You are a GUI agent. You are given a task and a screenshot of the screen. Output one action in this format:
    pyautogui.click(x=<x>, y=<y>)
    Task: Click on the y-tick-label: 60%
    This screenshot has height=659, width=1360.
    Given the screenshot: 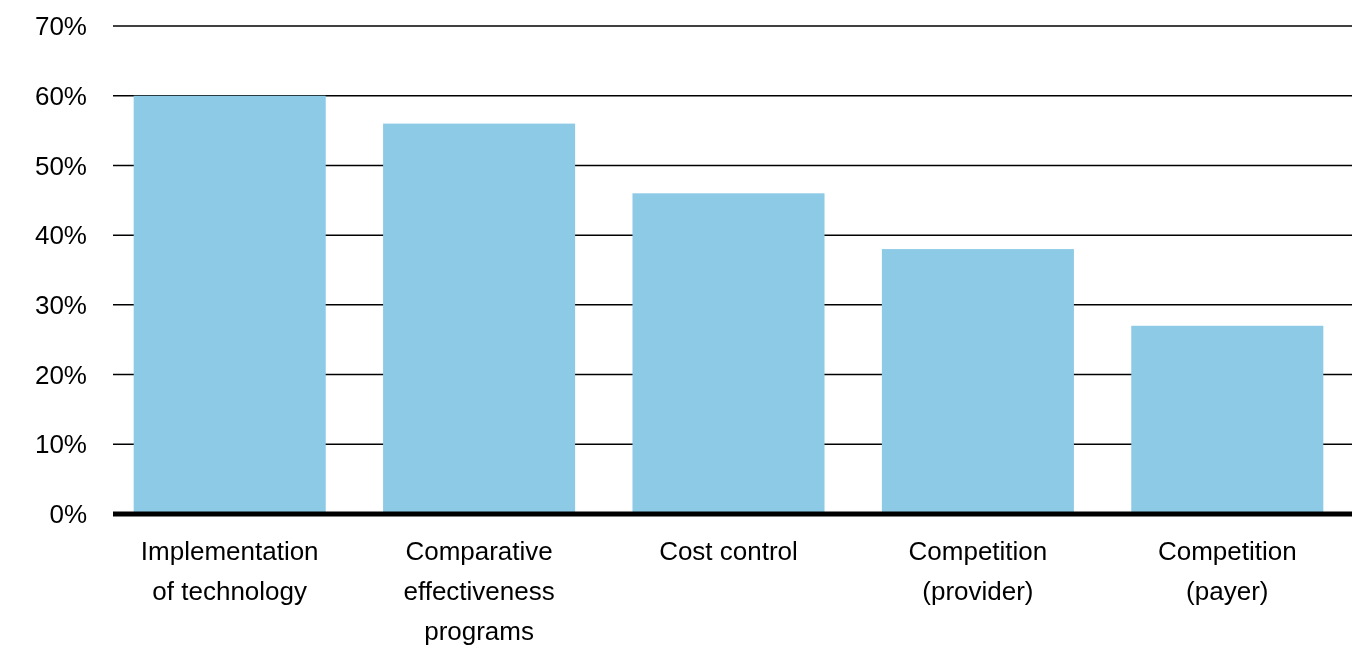 What is the action you would take?
    pyautogui.click(x=60, y=95)
    